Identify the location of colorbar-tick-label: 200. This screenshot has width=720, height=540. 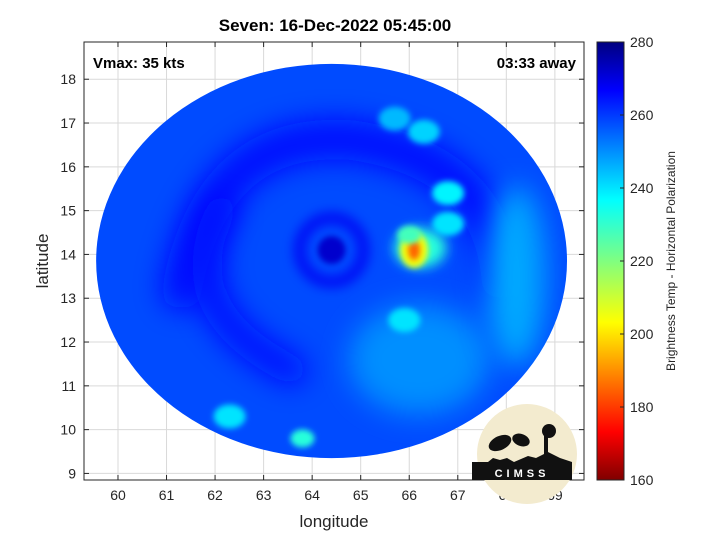
(642, 334).